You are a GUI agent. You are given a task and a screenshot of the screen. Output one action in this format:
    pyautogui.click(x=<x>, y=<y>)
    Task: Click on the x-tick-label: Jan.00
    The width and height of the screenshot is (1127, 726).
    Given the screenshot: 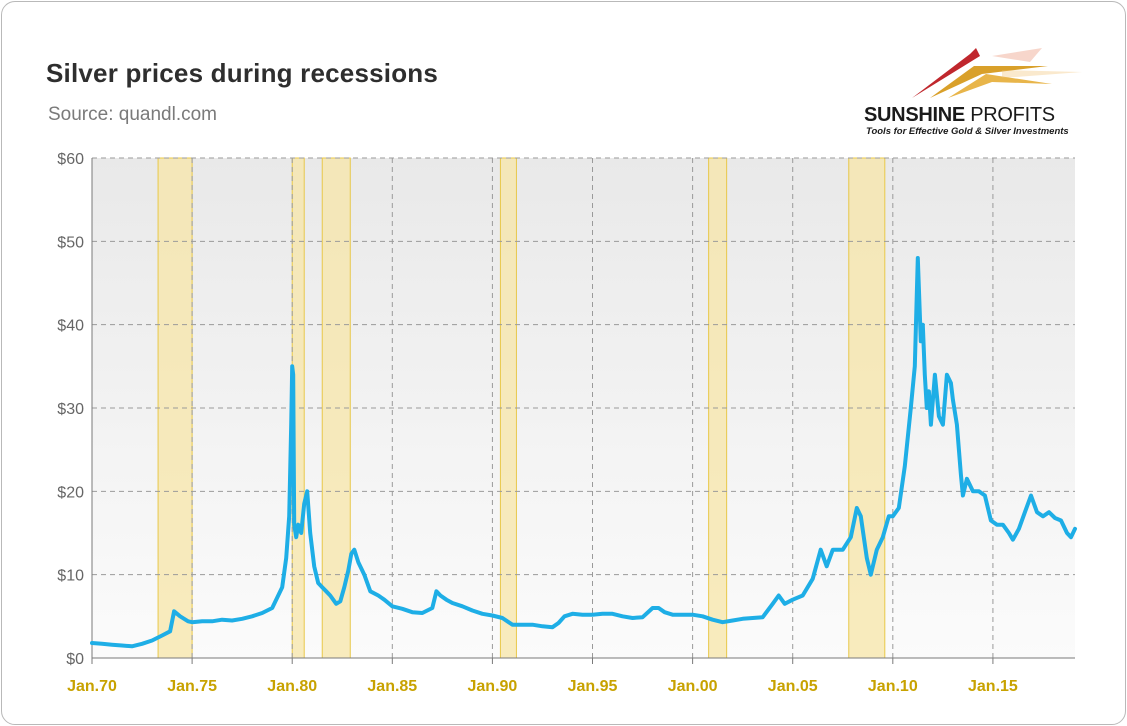 What is the action you would take?
    pyautogui.click(x=693, y=686)
    